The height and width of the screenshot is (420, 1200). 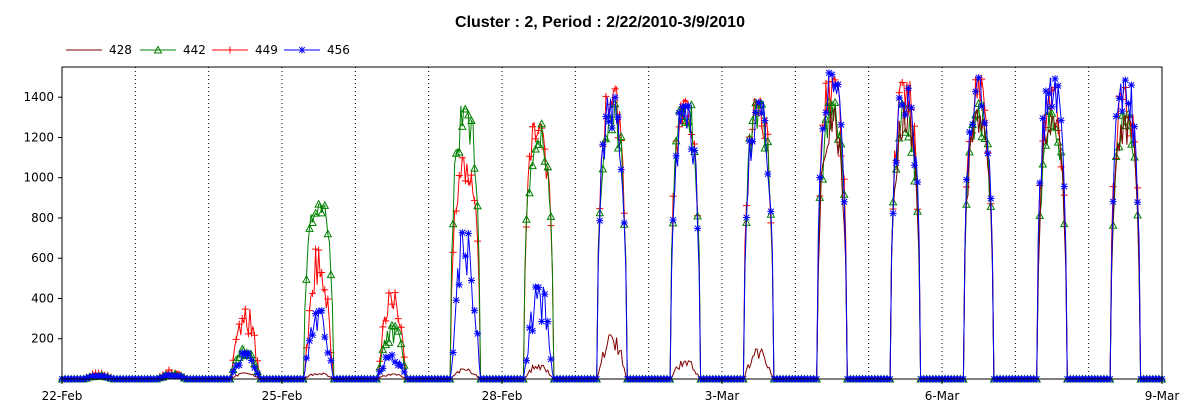 I want to click on chart-title: Cluster : 2, Period : 2/22/2010-3/9/2010, so click(x=600, y=22).